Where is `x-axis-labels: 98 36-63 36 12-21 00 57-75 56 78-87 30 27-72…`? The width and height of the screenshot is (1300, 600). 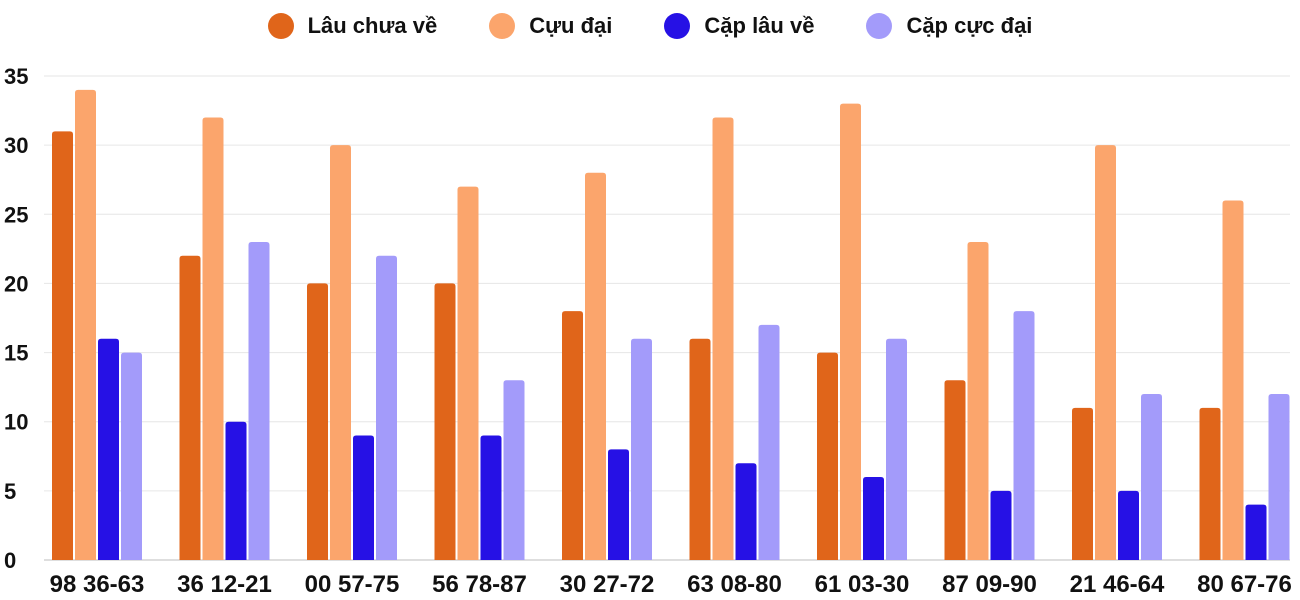 x-axis-labels: 98 36-63 36 12-21 00 57-75 56 78-87 30 27-72… is located at coordinates (671, 584).